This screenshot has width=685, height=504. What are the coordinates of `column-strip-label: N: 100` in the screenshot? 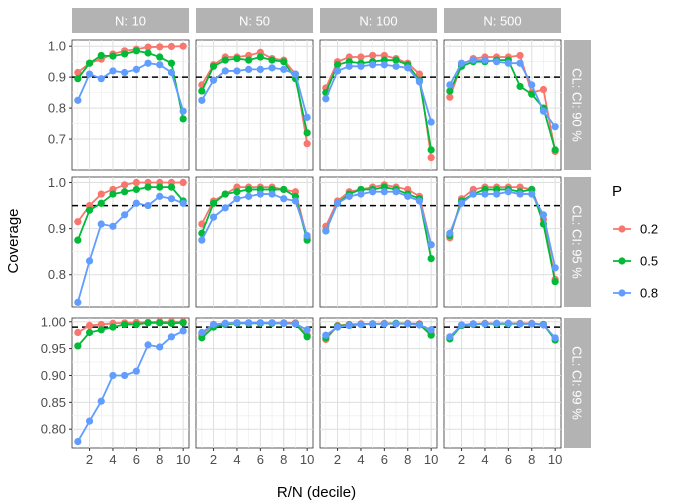 It's located at (378, 21).